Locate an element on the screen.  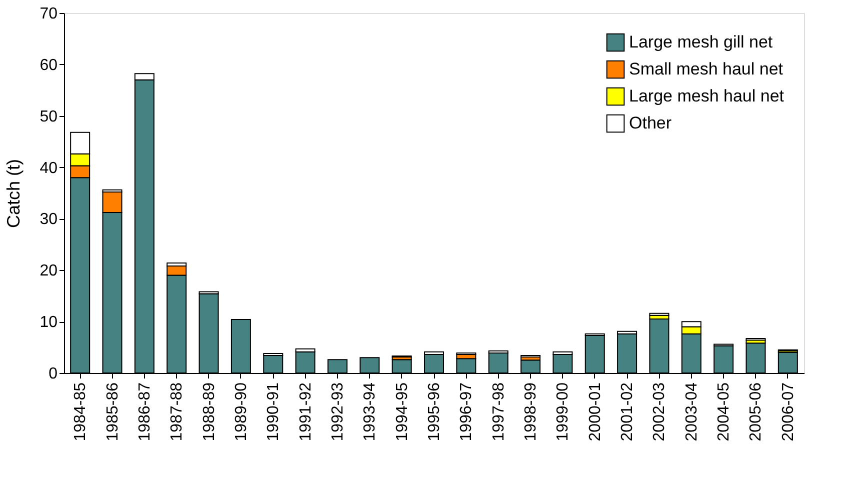
y-tick-label: 0 is located at coordinates (53, 374).